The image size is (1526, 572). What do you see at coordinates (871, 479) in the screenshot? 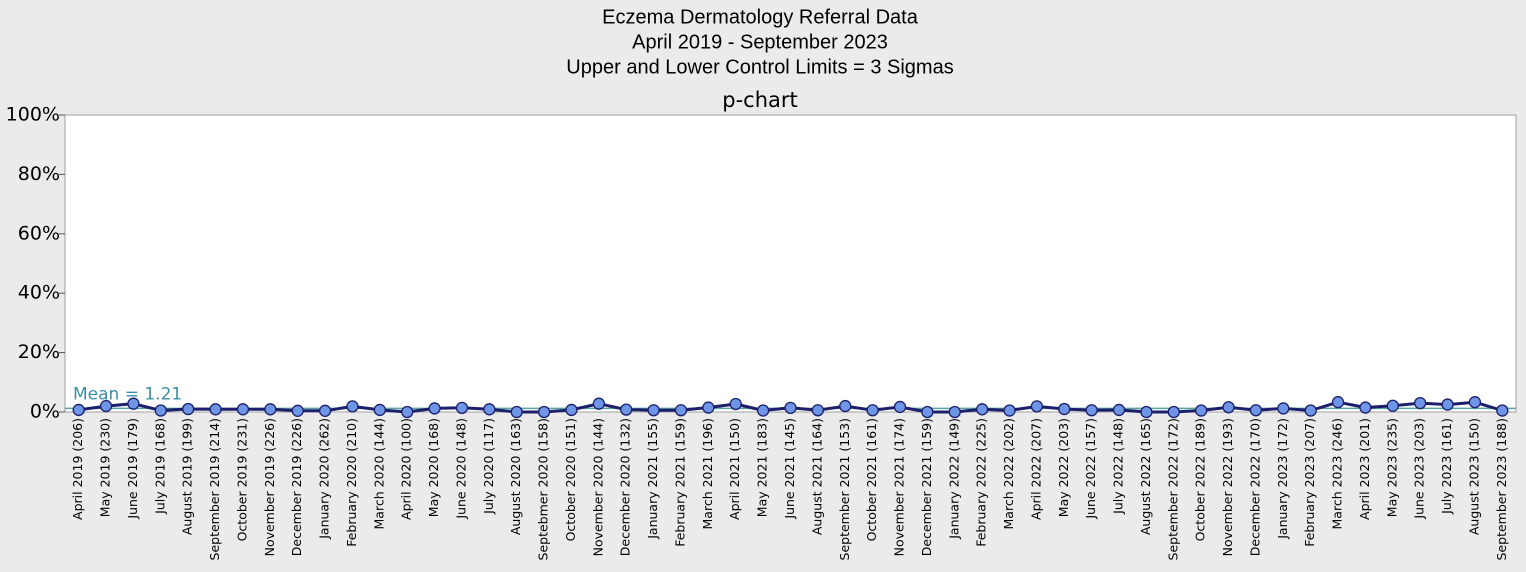
I see `x-tick-label: October 2021 (161)` at bounding box center [871, 479].